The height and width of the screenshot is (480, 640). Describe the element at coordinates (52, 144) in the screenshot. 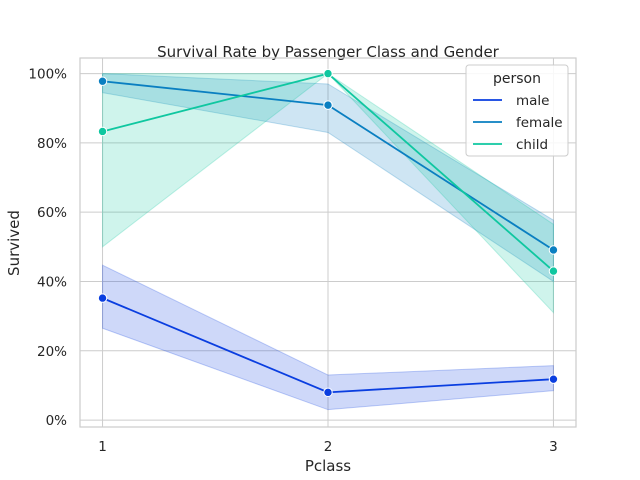

I see `y-tick-label: 80%` at that location.